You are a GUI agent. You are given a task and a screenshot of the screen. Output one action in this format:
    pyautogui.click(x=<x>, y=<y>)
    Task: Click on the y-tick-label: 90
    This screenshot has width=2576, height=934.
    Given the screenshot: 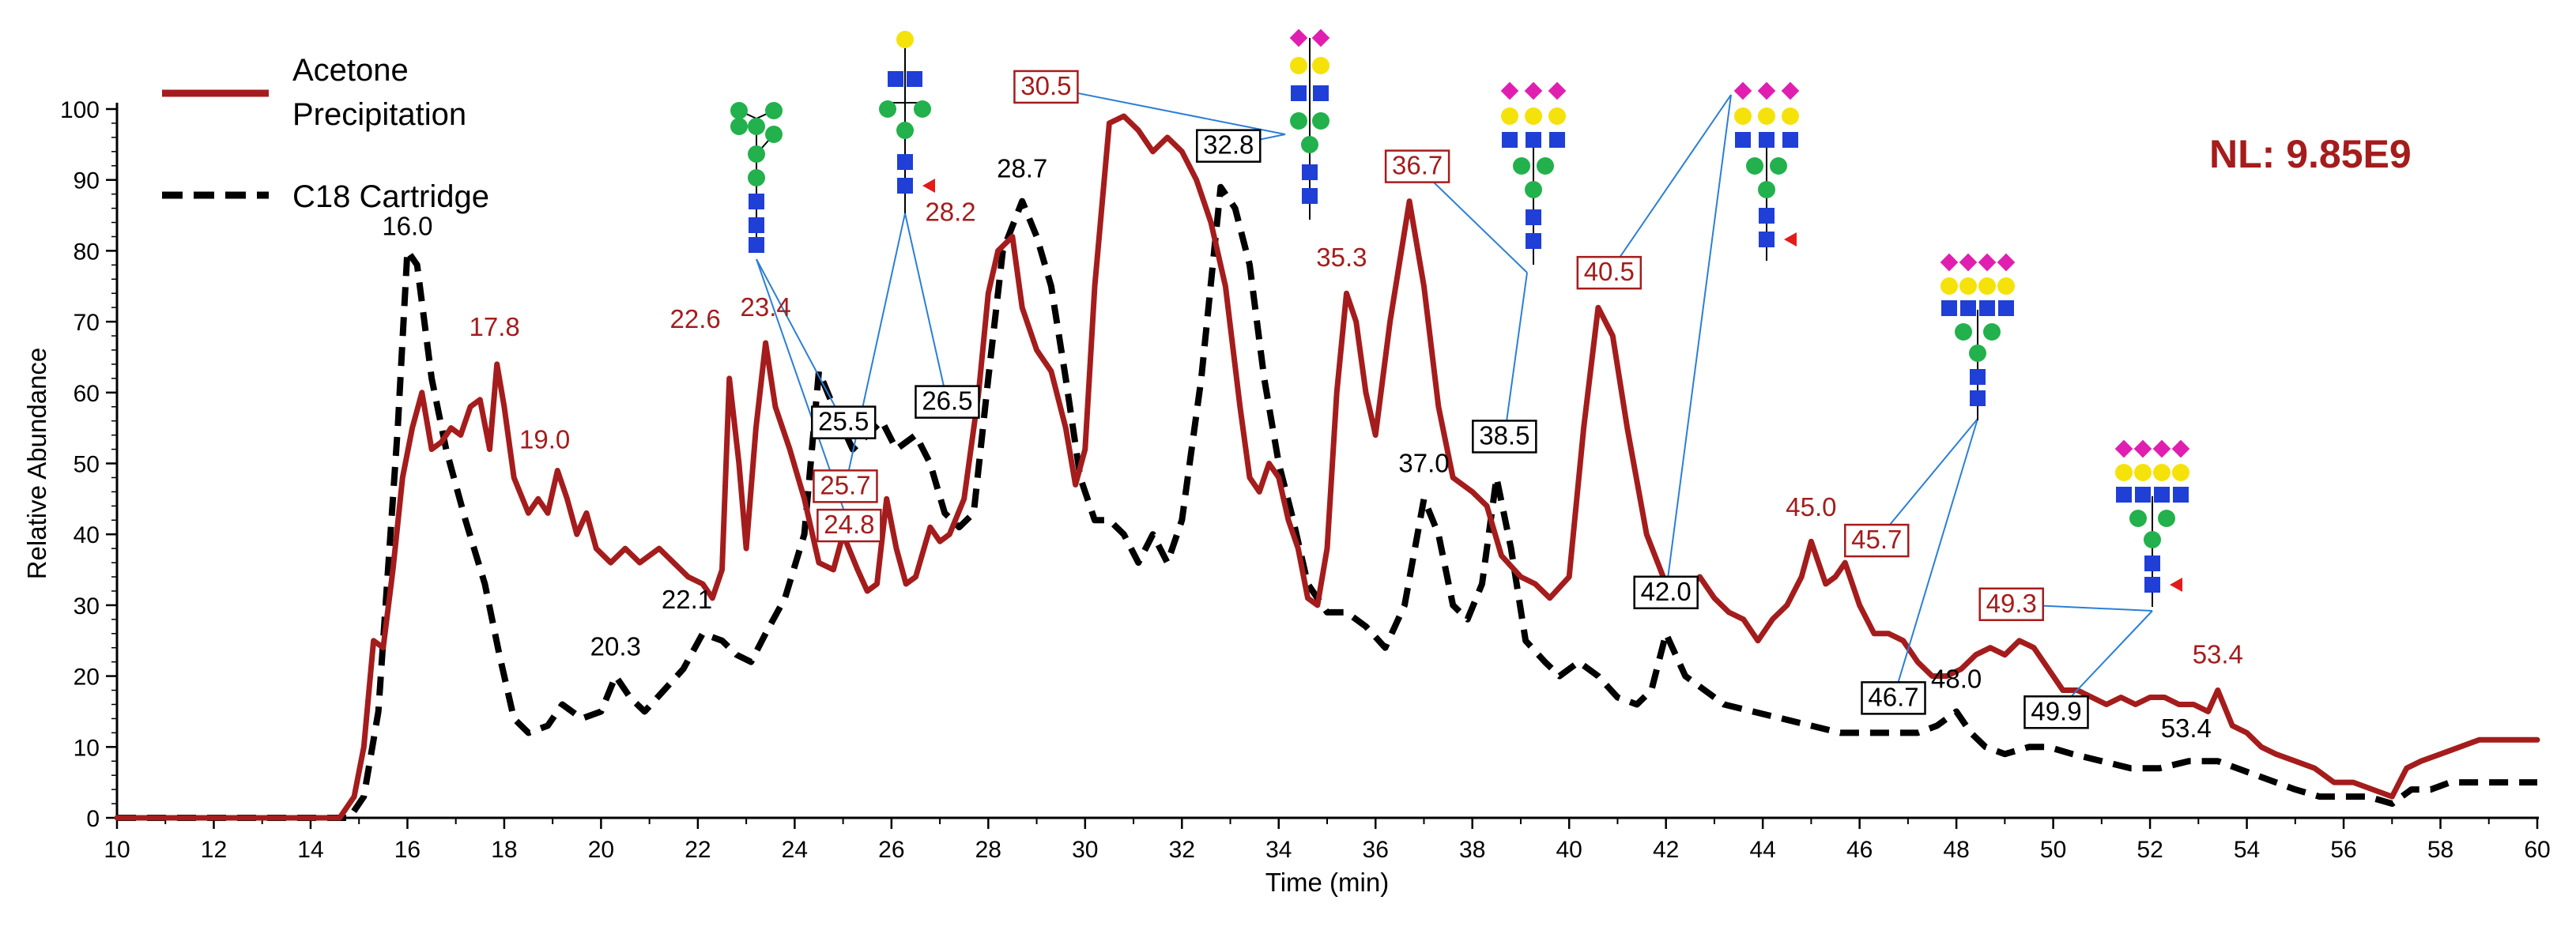 What is the action you would take?
    pyautogui.click(x=87, y=181)
    